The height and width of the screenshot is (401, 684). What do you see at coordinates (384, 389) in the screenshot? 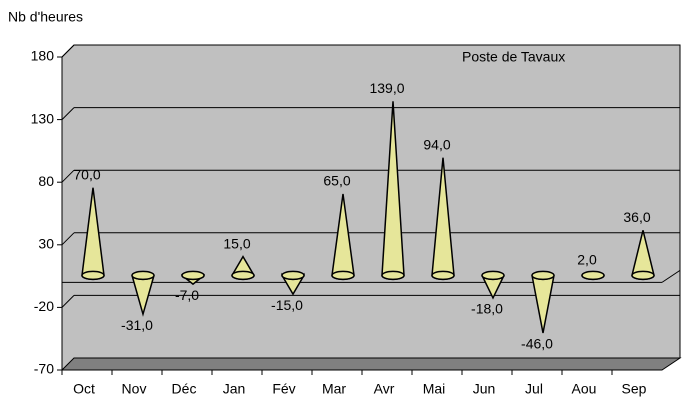
I see `x-tick-label: Avr` at bounding box center [384, 389].